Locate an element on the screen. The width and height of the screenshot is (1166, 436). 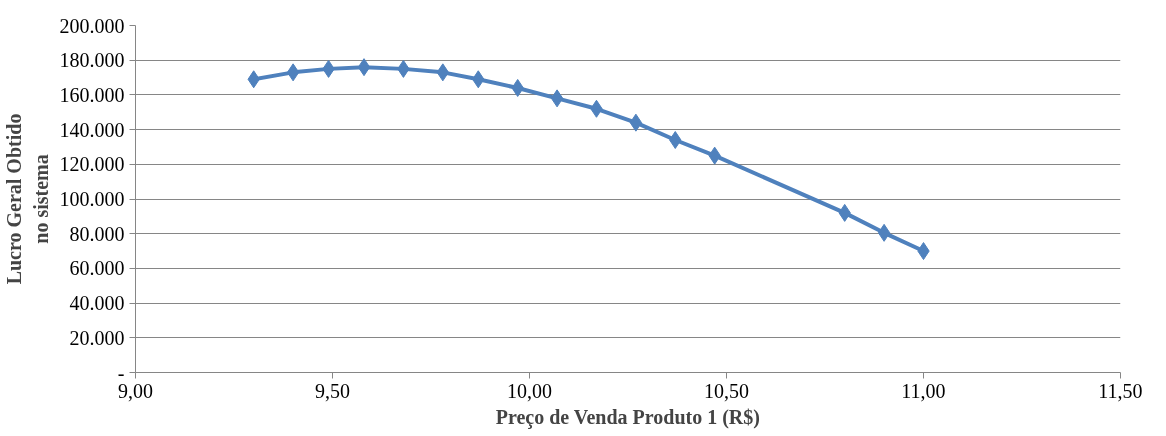
y-tick-label: 160.000 is located at coordinates (92, 94).